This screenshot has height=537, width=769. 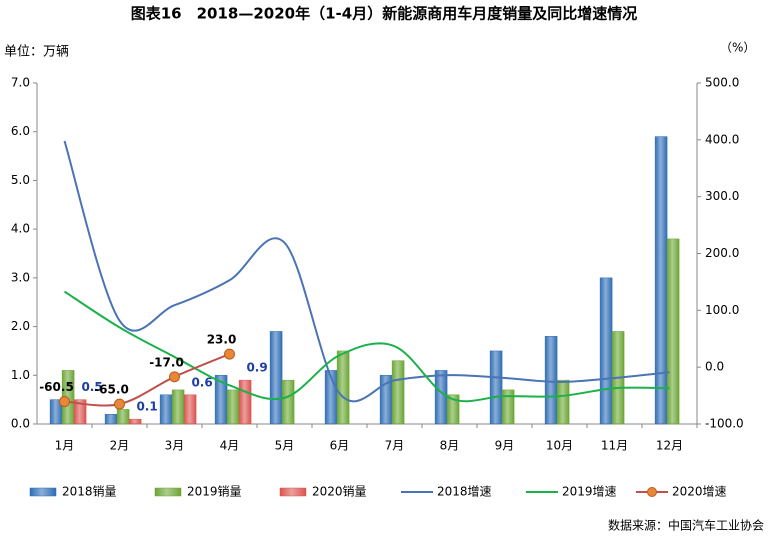 I want to click on y-tick-label: 2.0, so click(x=20, y=326).